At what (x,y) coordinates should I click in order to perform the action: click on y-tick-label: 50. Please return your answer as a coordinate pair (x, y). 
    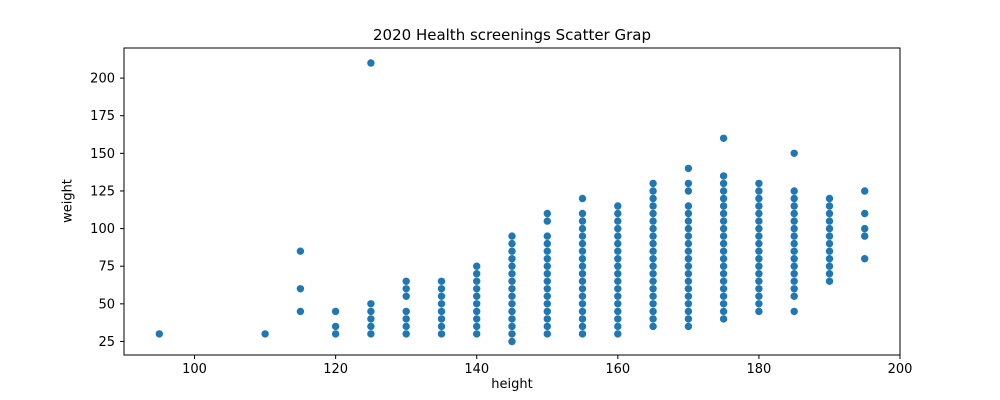
    Looking at the image, I should click on (106, 304).